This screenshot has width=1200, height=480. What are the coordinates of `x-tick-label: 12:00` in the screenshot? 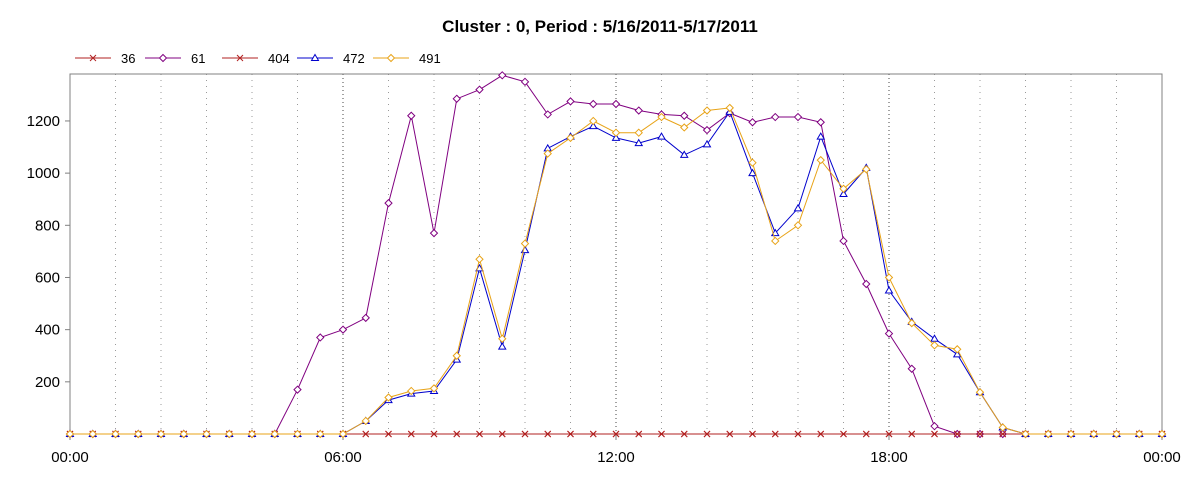 It's located at (616, 457).